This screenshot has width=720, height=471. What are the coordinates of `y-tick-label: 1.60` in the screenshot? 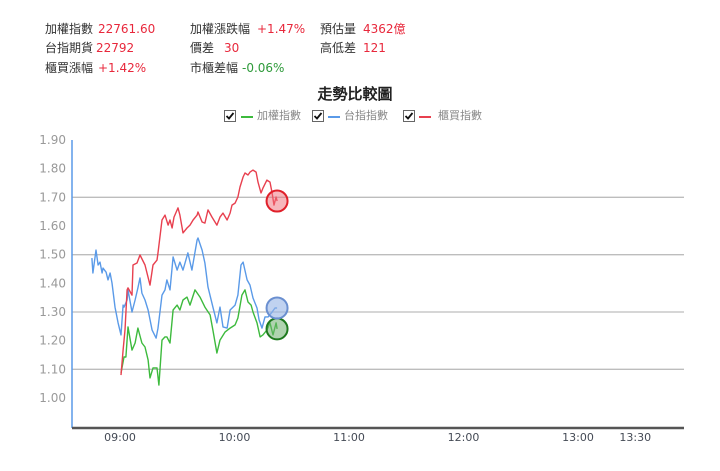 It's located at (52, 226).